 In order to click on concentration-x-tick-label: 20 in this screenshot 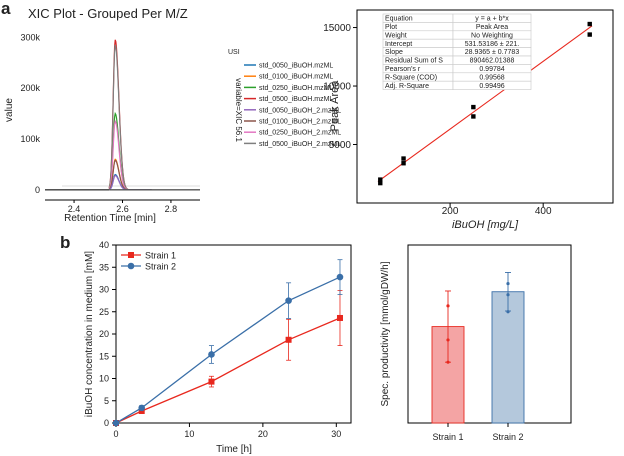, I will do `click(263, 434)`.